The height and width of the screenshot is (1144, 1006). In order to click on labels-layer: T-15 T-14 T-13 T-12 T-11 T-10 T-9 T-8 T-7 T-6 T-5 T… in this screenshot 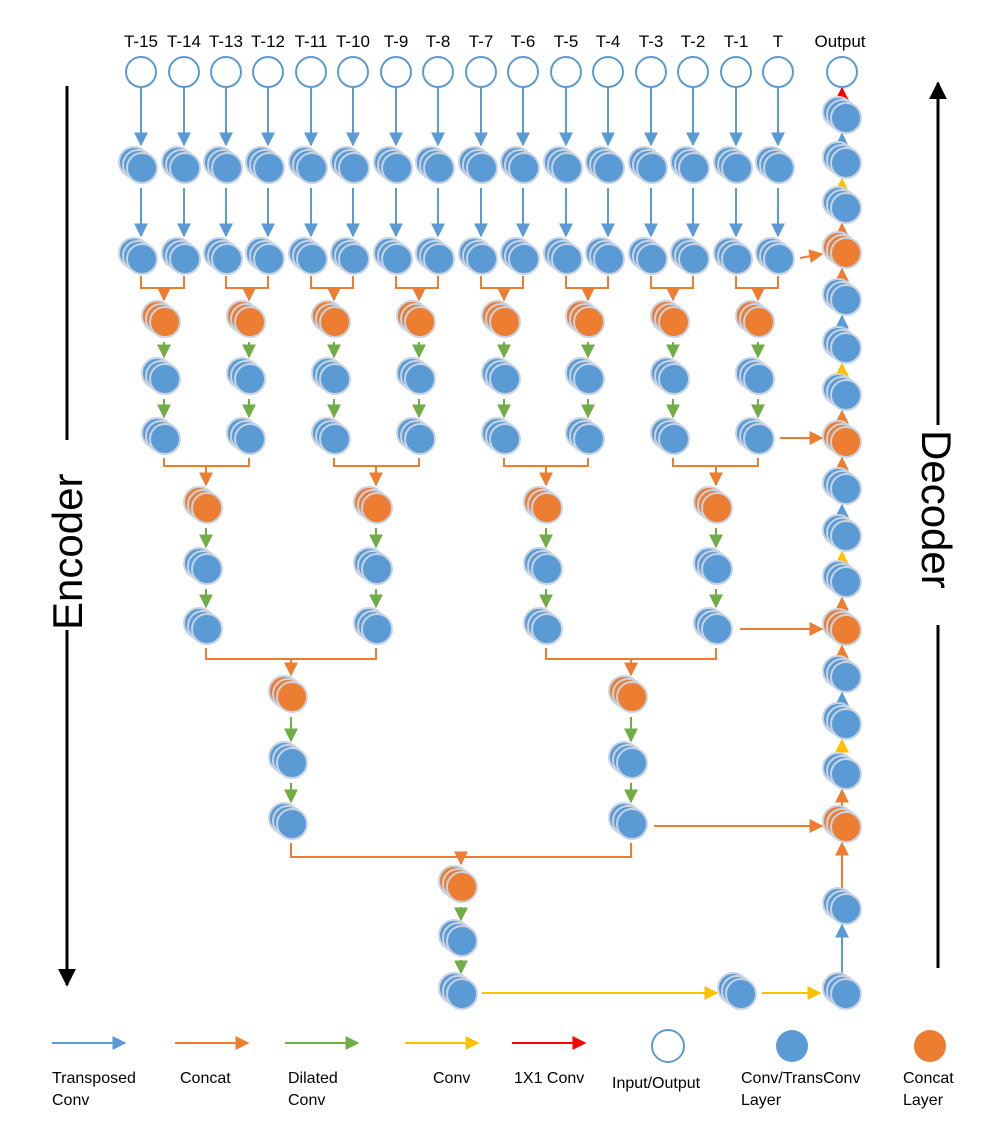, I will do `click(495, 41)`.